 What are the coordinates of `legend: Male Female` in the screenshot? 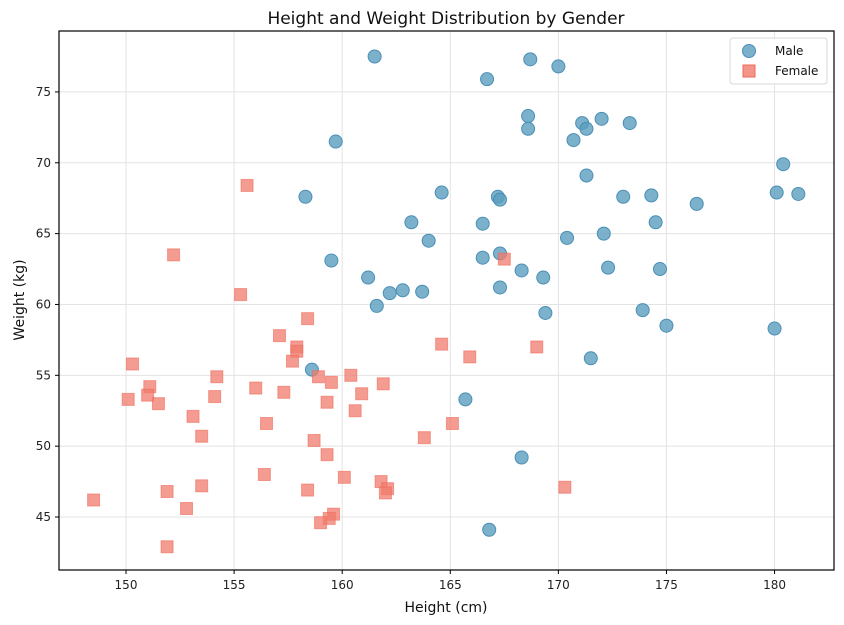 It's located at (778, 61).